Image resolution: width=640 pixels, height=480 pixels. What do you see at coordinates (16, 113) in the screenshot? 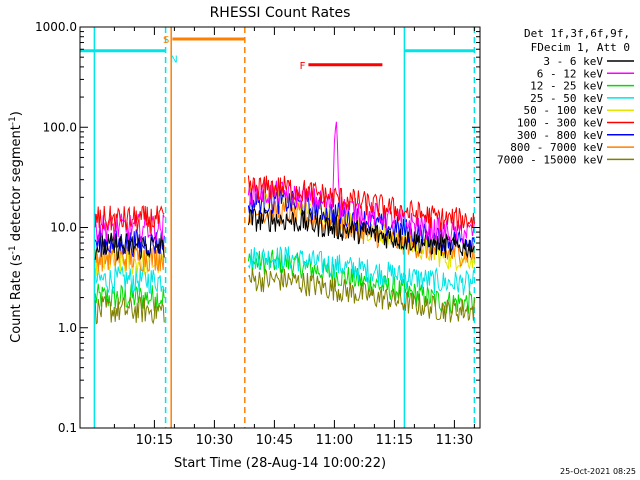
I see `y-axis-label-end: )` at bounding box center [16, 113].